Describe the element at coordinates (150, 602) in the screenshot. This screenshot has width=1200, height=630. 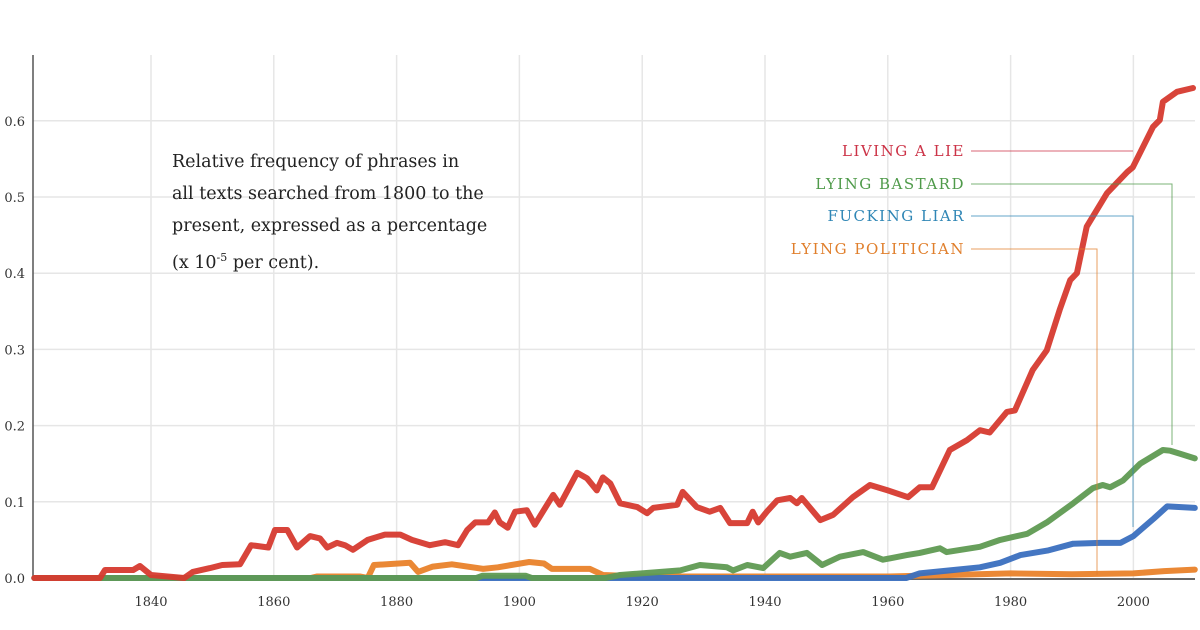
I see `x-tick-label: 1840` at that location.